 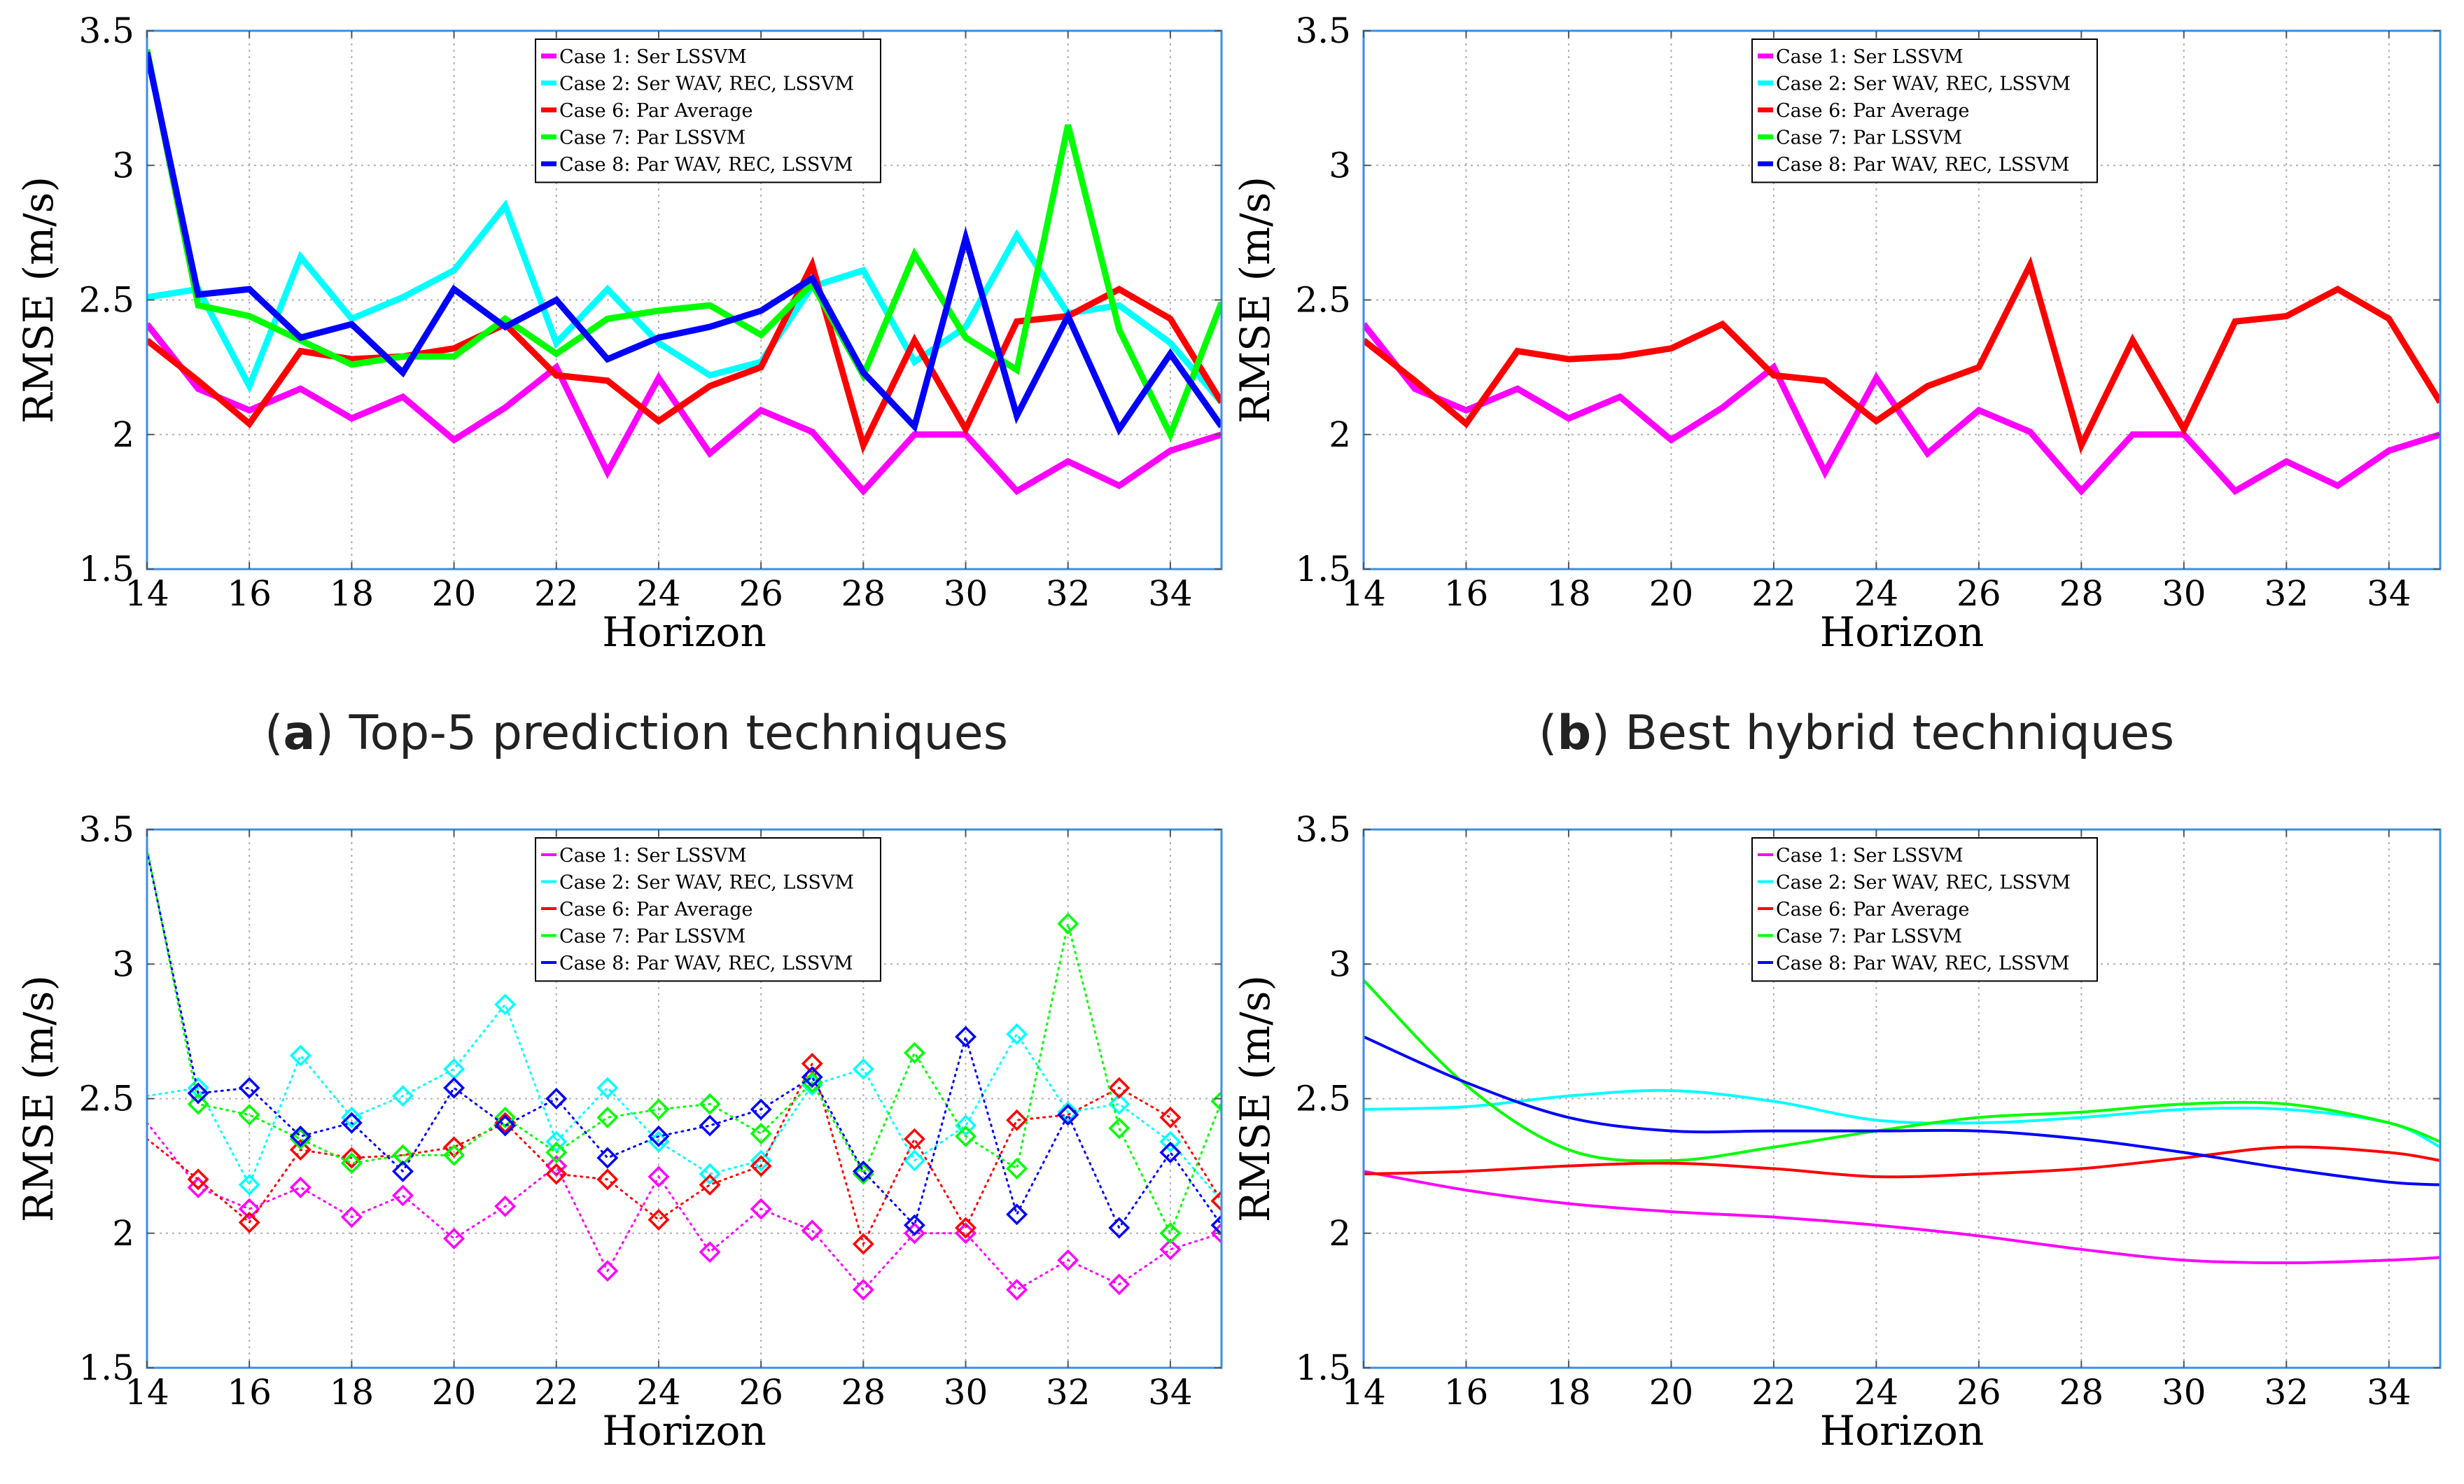 What do you see at coordinates (1978, 1392) in the screenshot?
I see `x-tick-label: 26` at bounding box center [1978, 1392].